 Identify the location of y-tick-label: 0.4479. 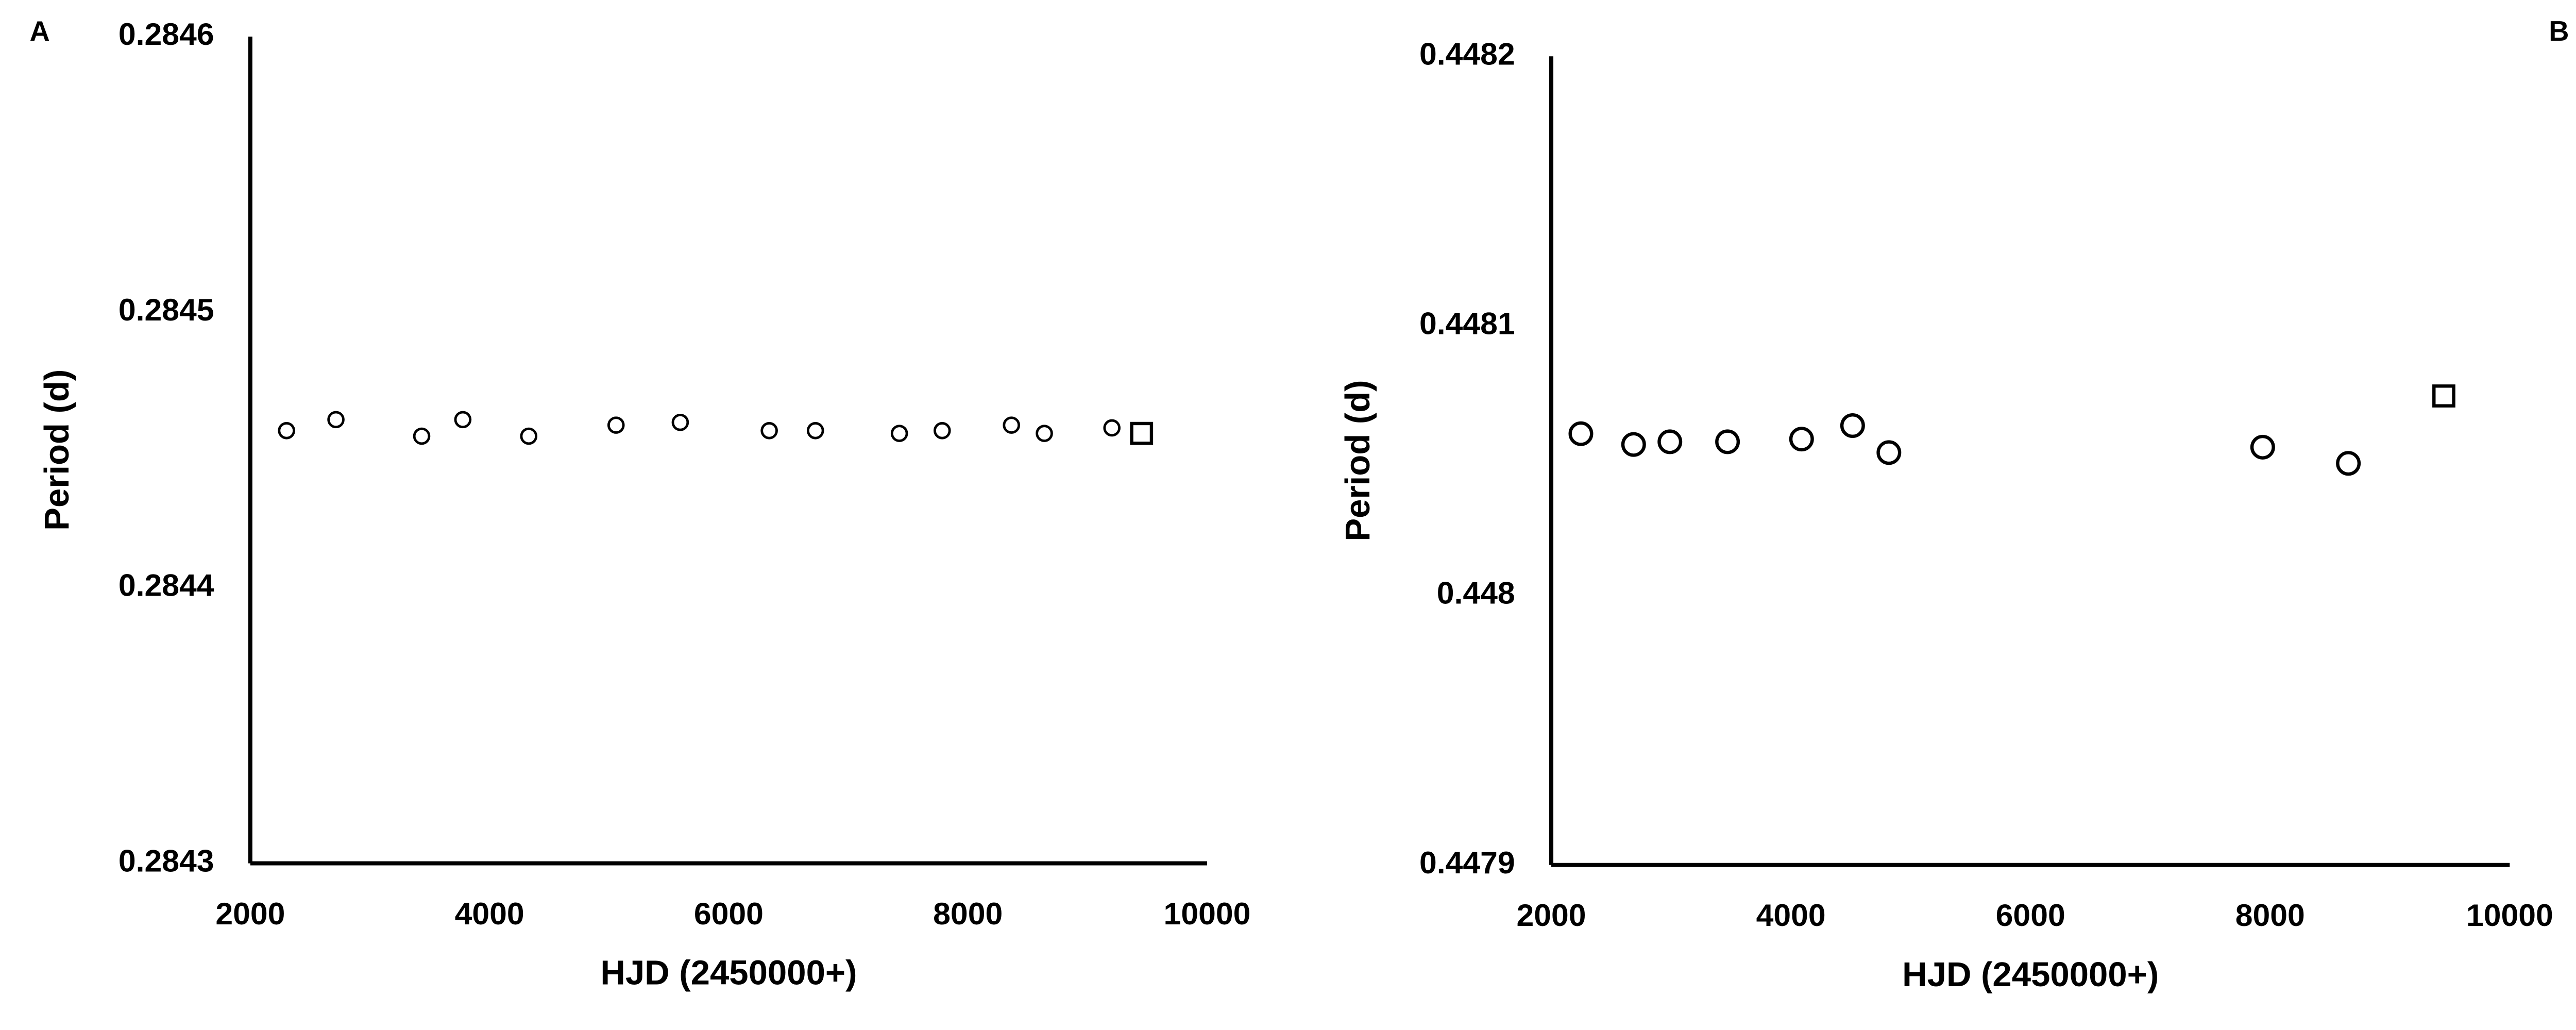
(1467, 862).